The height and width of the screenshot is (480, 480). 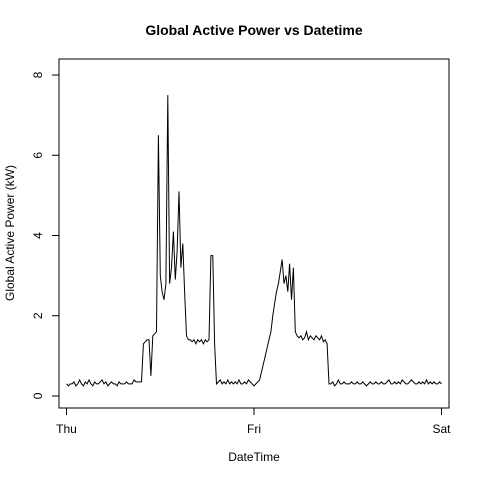 I want to click on x-tick-label: Sat, so click(x=441, y=429).